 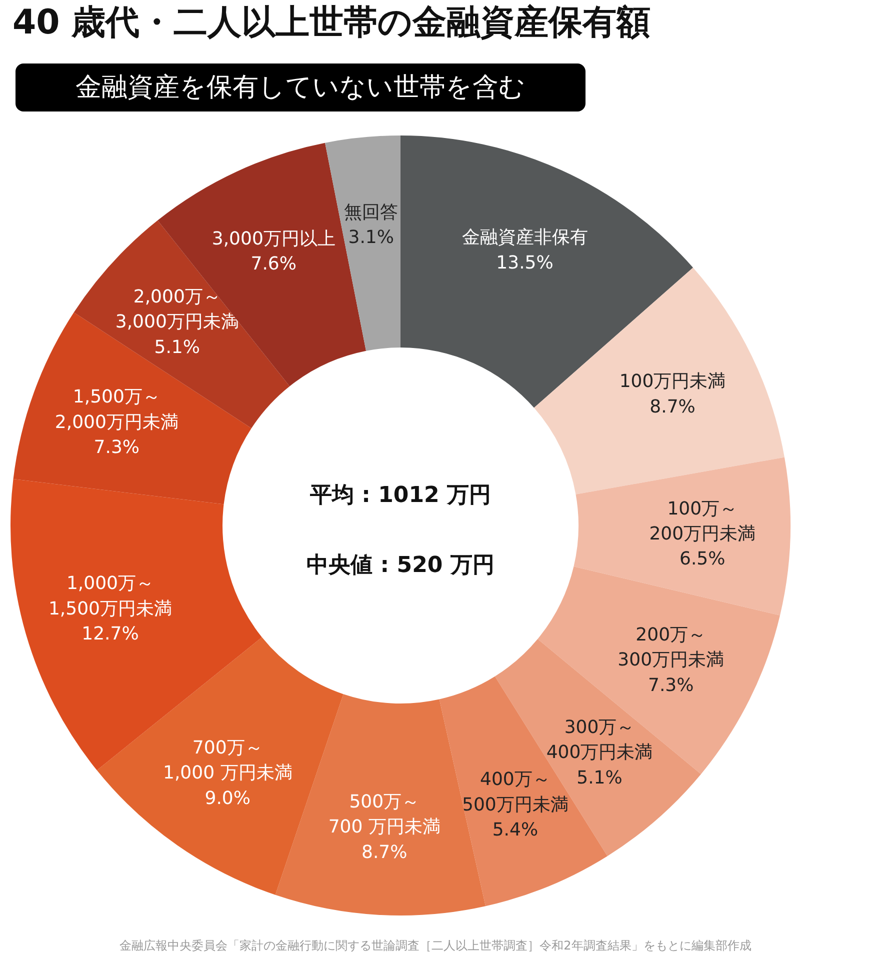 What do you see at coordinates (273, 264) in the screenshot?
I see `data-label: 7.6%` at bounding box center [273, 264].